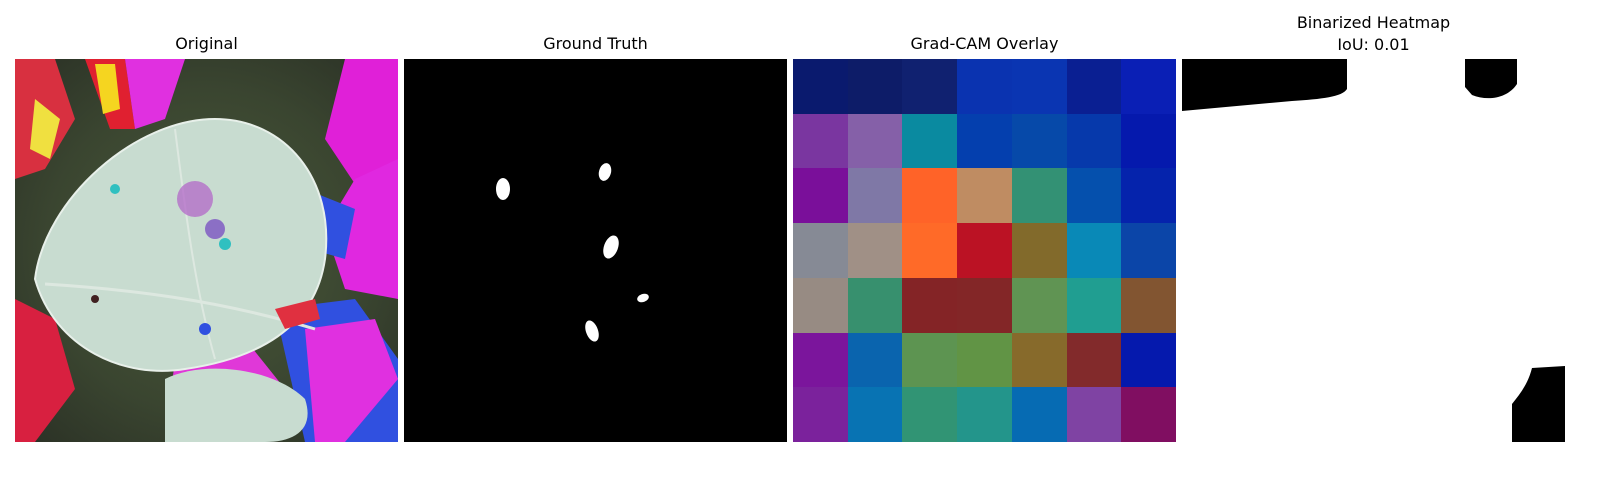 The width and height of the screenshot is (1600, 500). Describe the element at coordinates (1373, 44) in the screenshot. I see `panel-subtitle-iou: IoU: 0.01` at that location.